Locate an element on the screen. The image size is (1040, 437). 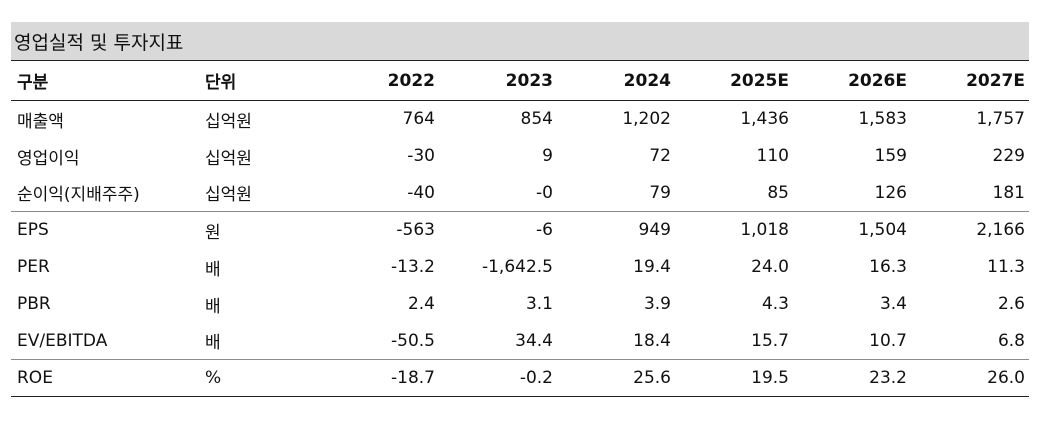
row-value: 79 is located at coordinates (660, 192).